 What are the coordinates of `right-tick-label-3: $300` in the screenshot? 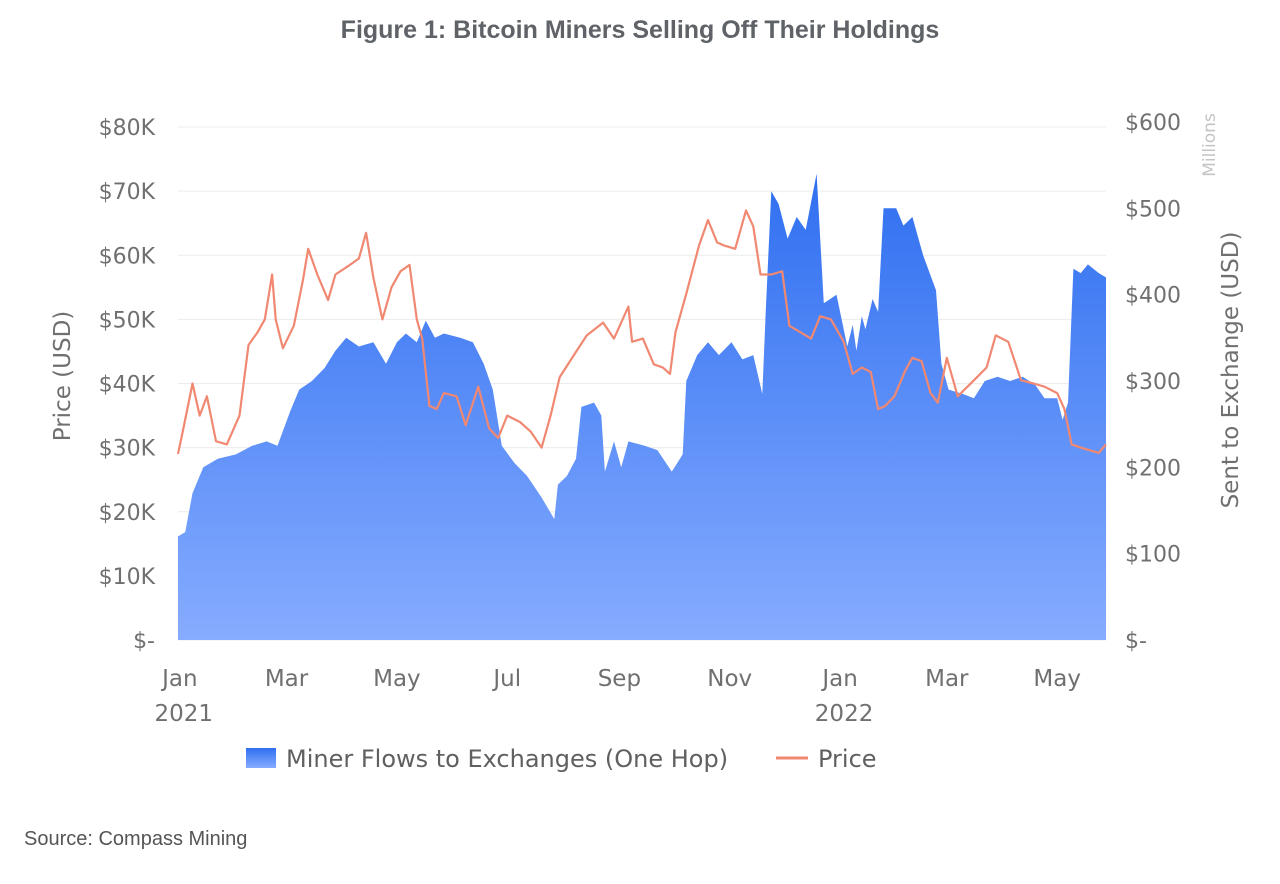 It's located at (1153, 382).